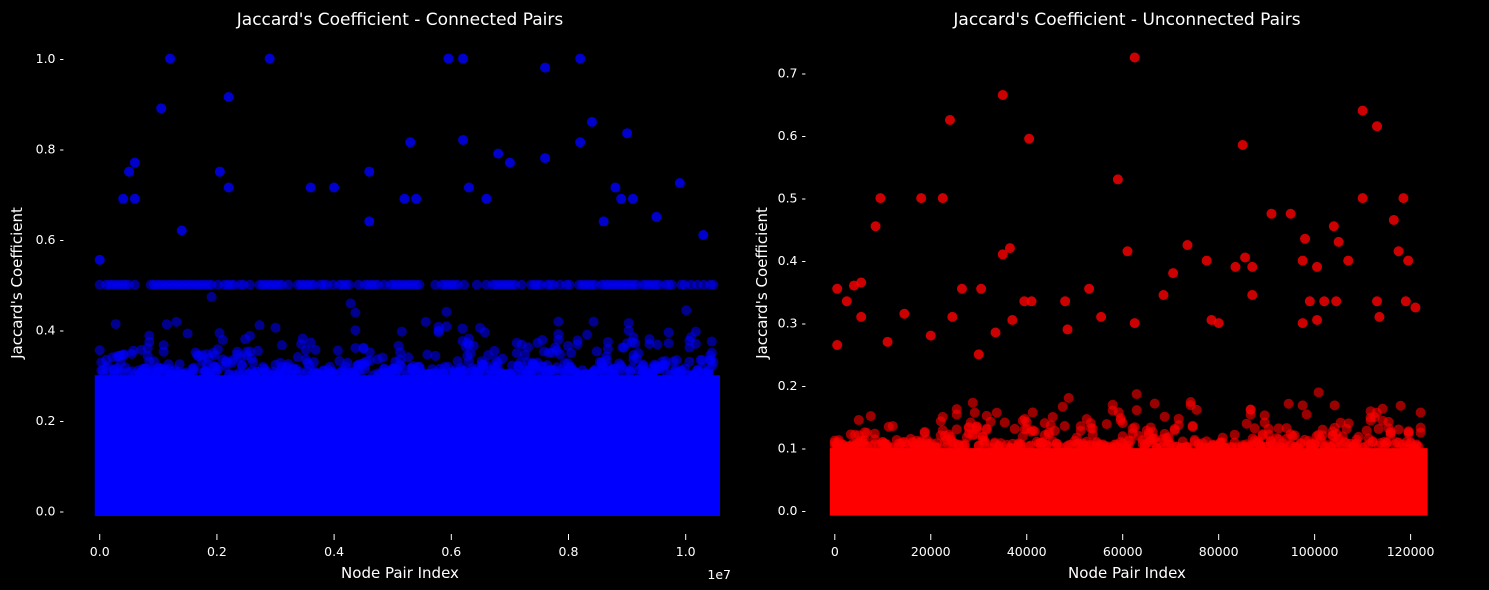 The height and width of the screenshot is (590, 1489). What do you see at coordinates (1027, 551) in the screenshot?
I see `x-tick-label: 40000` at bounding box center [1027, 551].